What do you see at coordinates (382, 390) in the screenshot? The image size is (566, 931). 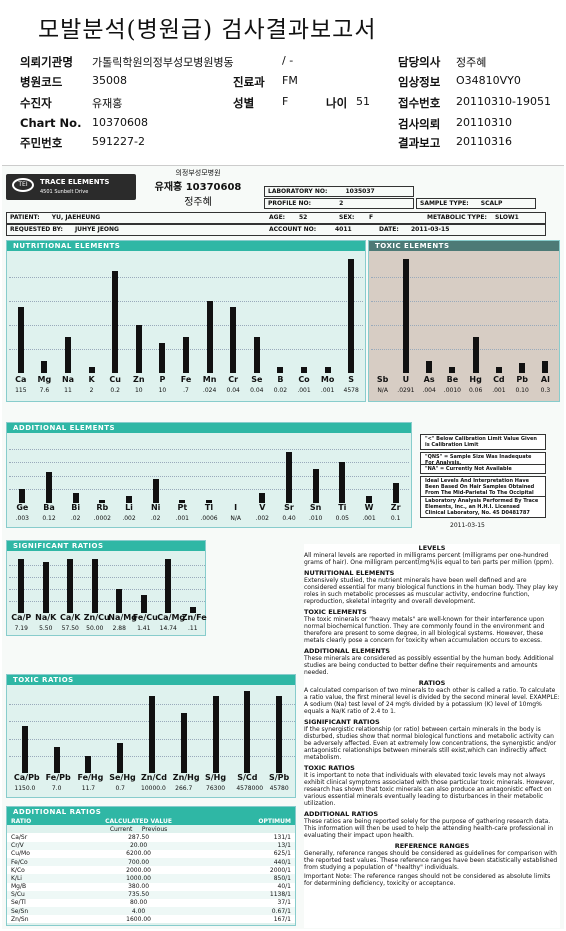 I see `value-sb: N/A` at bounding box center [382, 390].